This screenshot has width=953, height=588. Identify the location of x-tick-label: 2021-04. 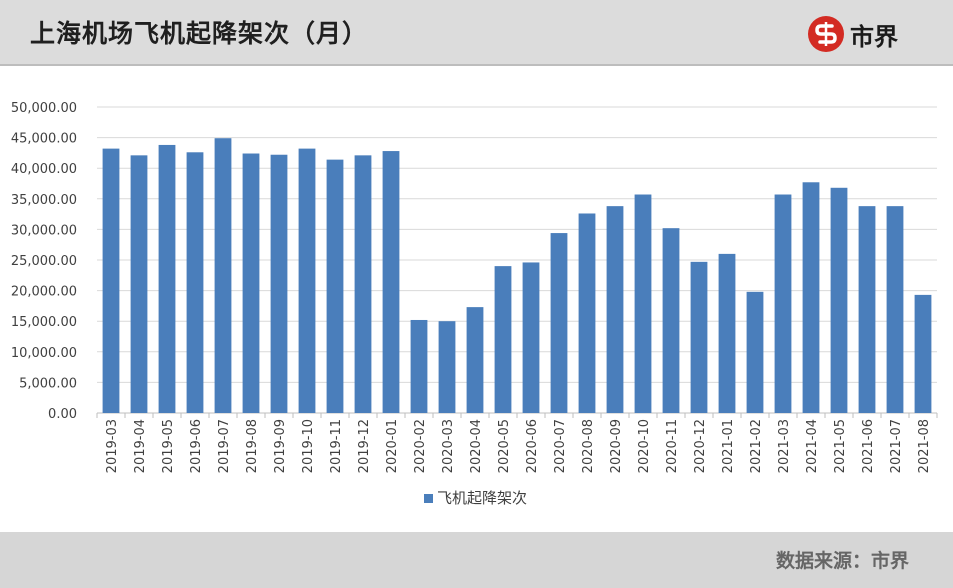
(812, 446).